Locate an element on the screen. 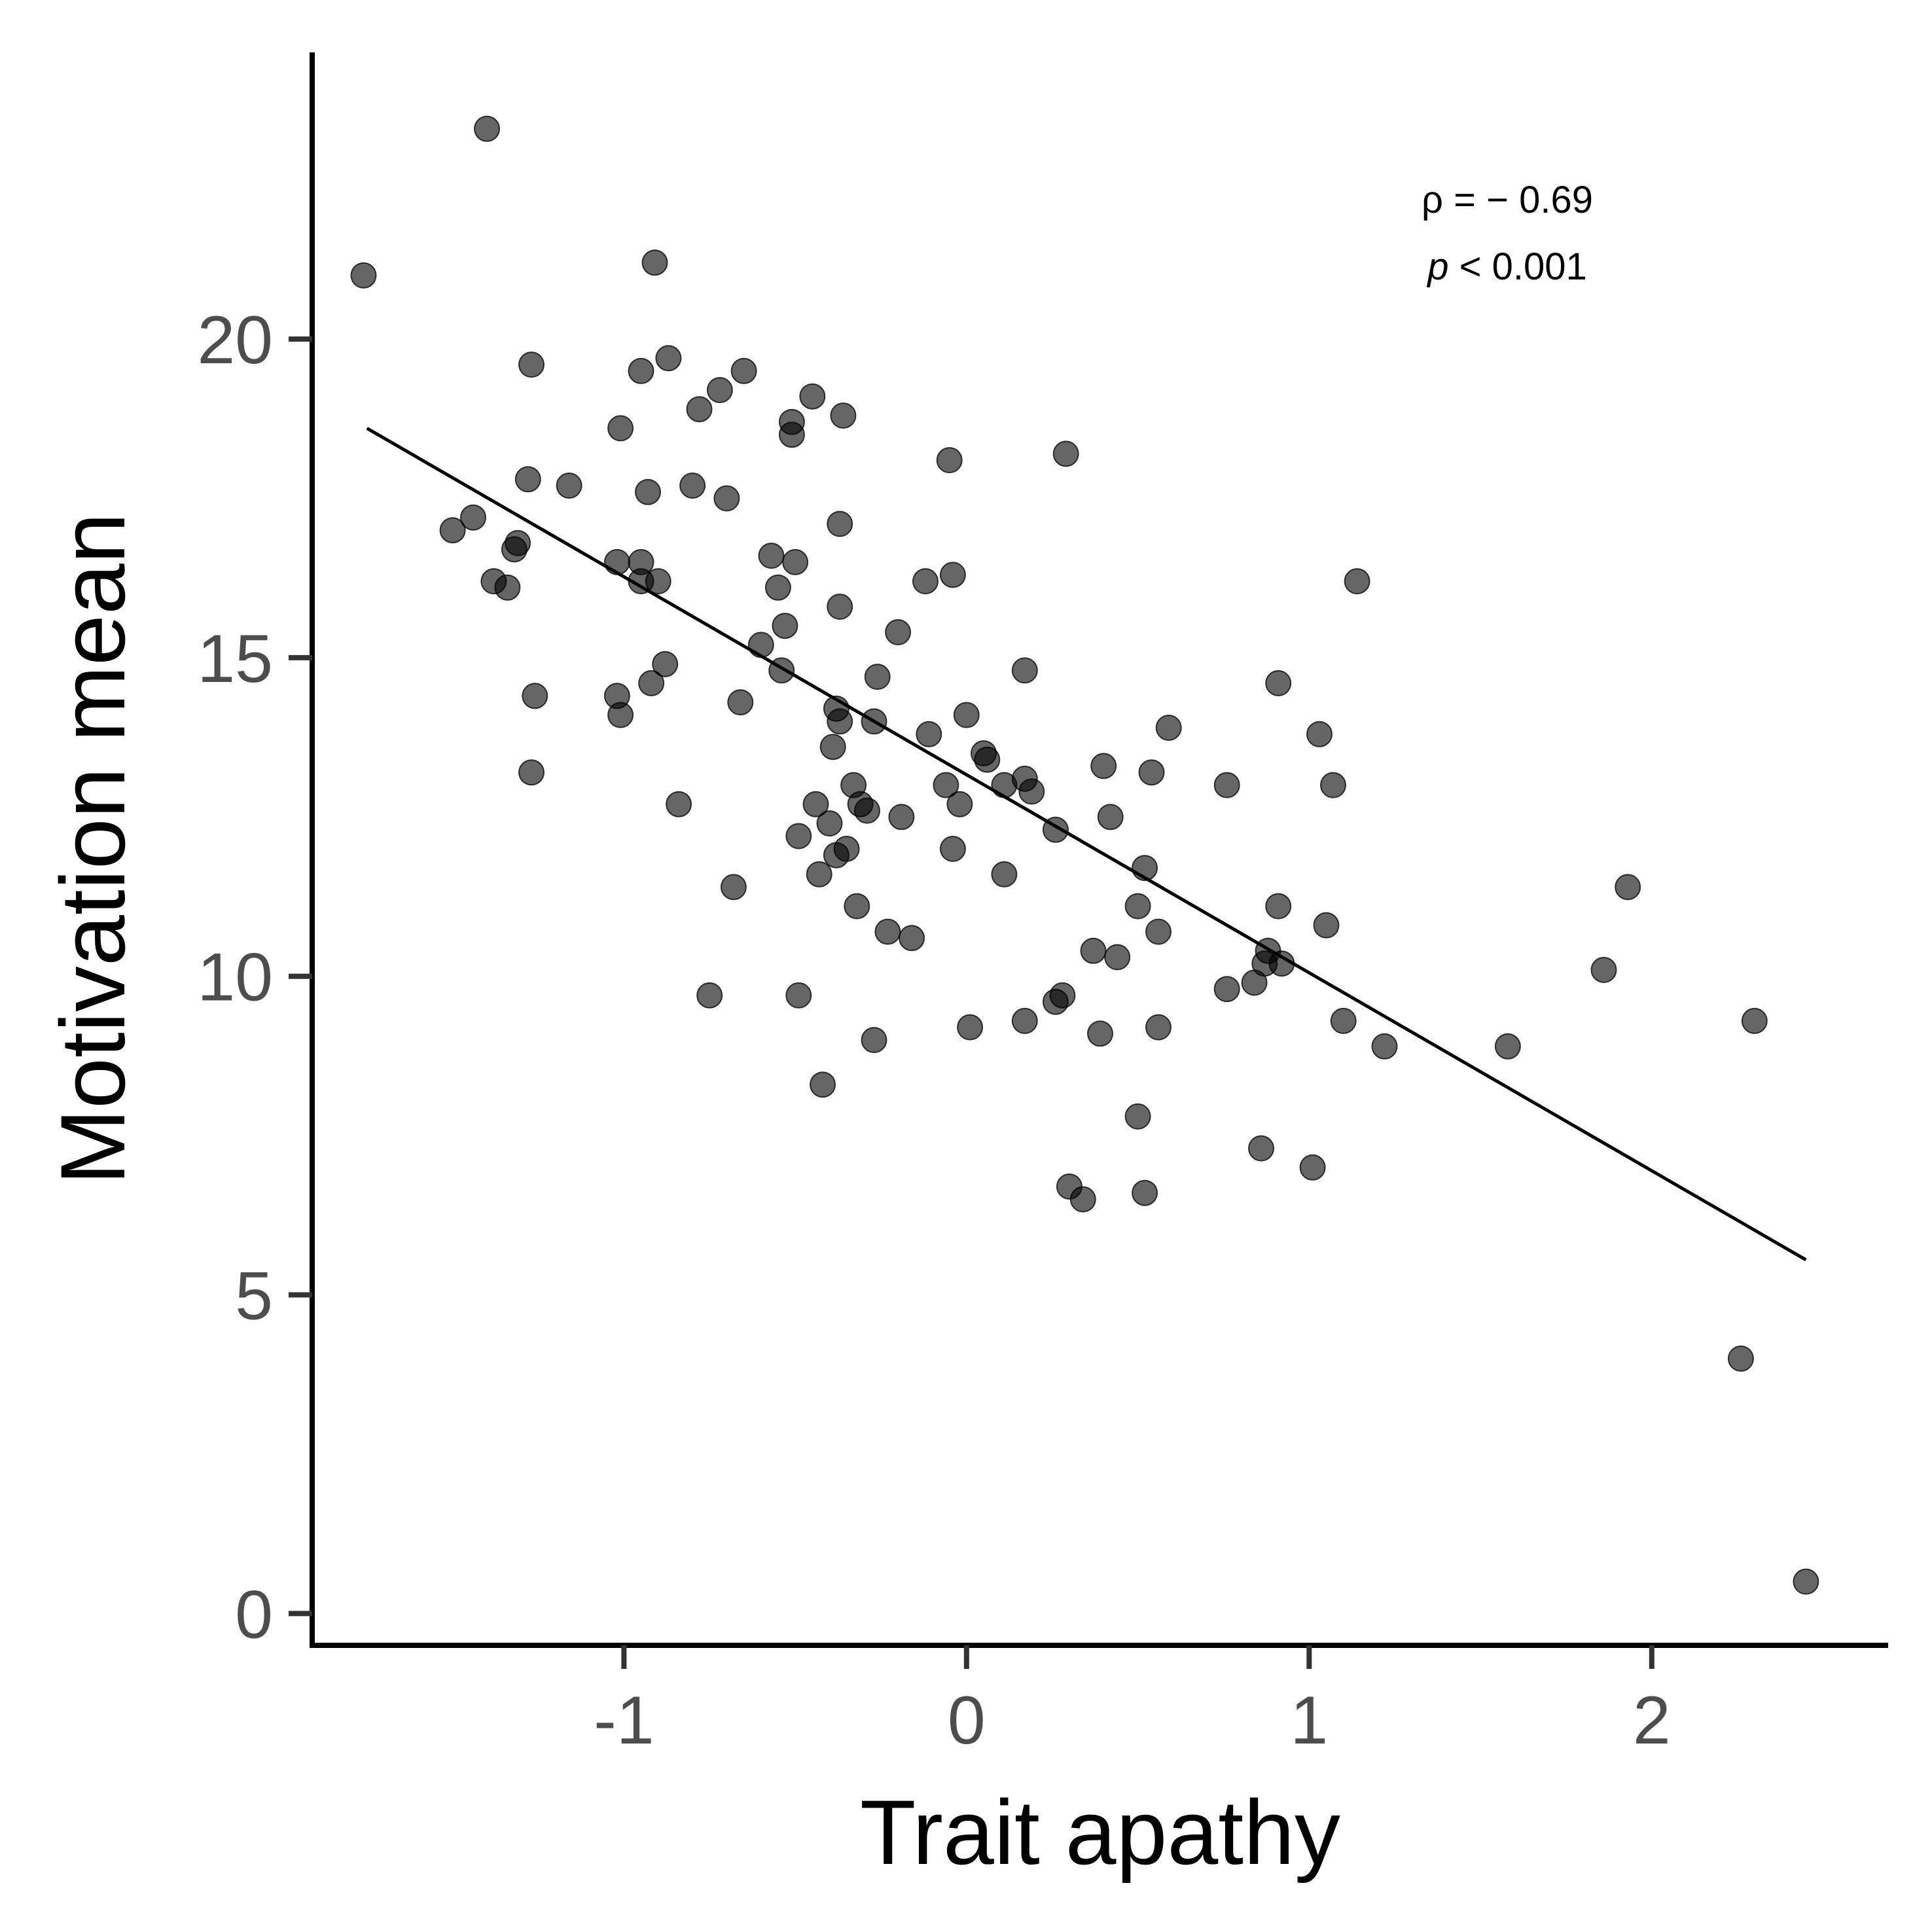  y-axis-ticks: 0 5 10 15 20 is located at coordinates (254, 977).